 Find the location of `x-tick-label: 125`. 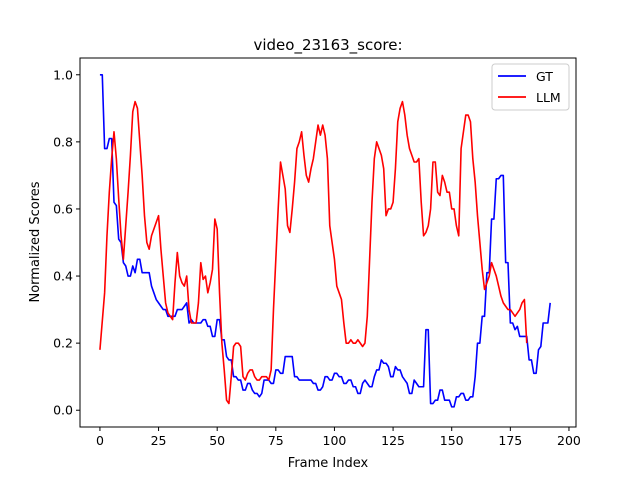

x-tick-label: 125 is located at coordinates (393, 440).